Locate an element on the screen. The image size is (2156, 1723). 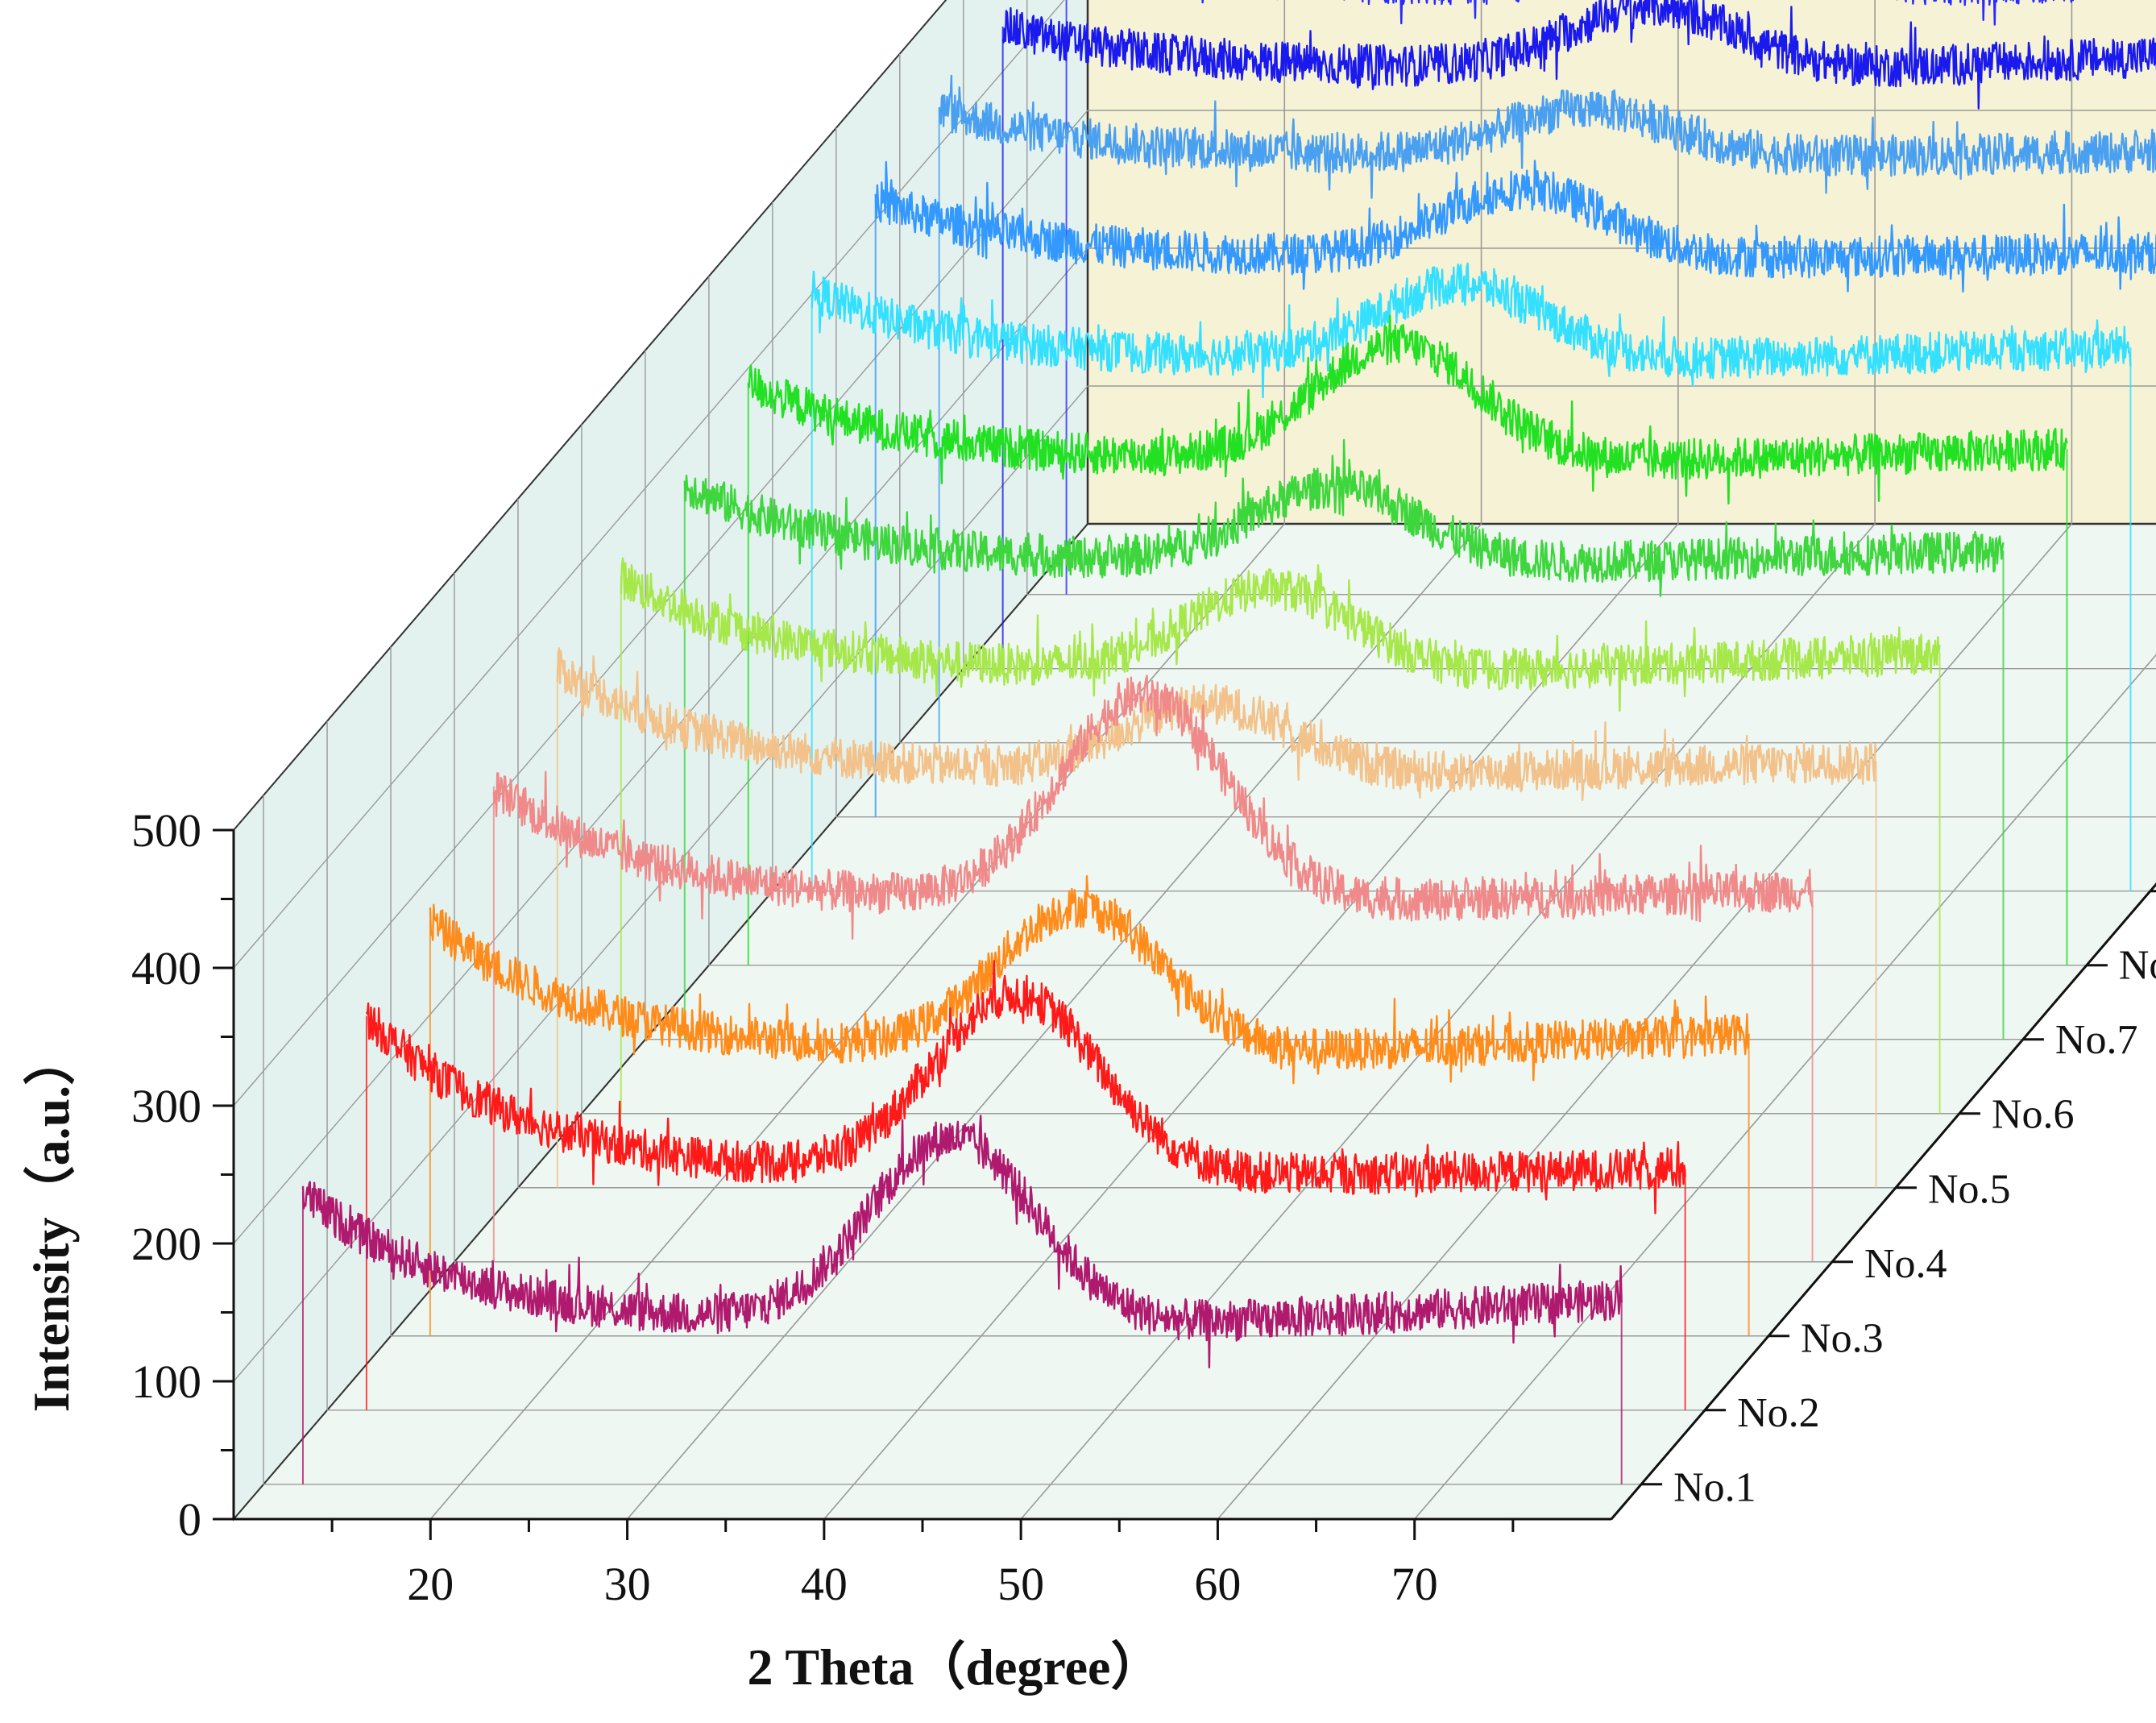
sample-tick-label: No.7 is located at coordinates (2096, 1040).